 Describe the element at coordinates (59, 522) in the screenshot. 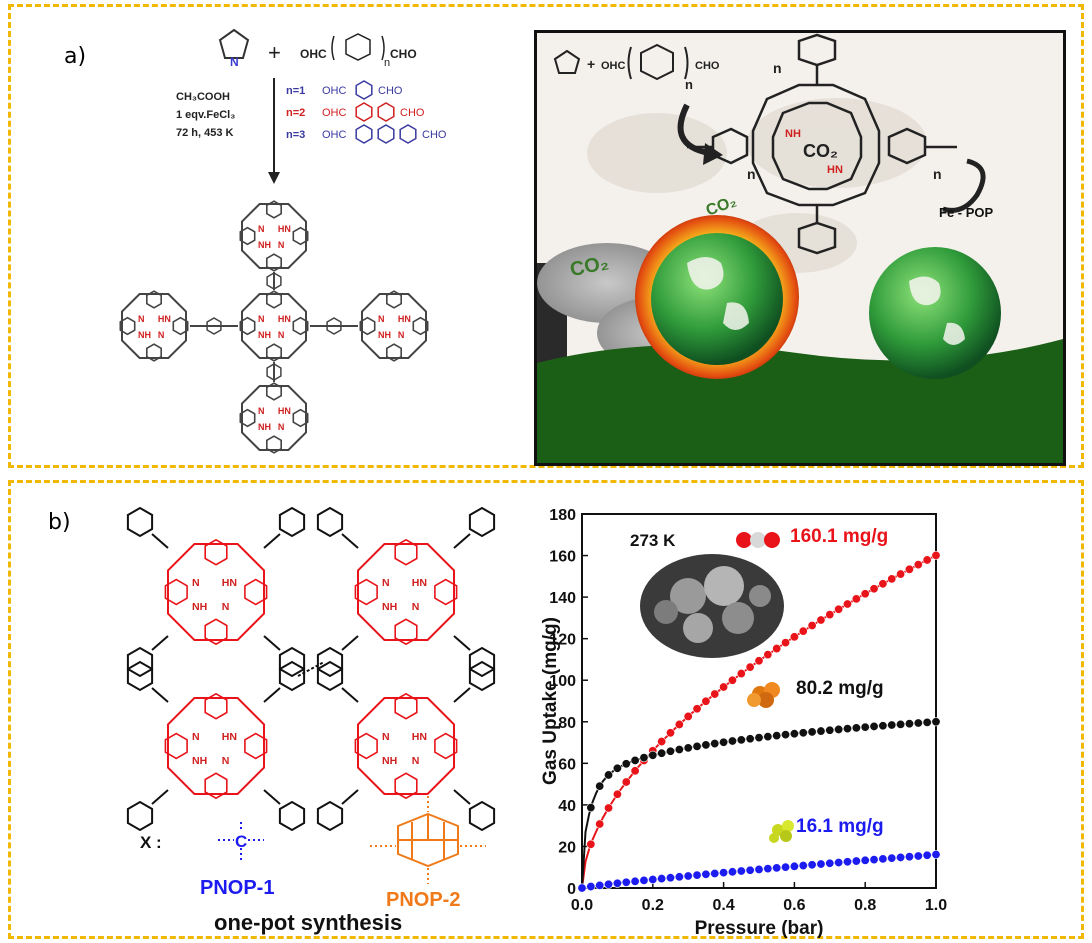

I see `panel-b-label: b)` at that location.